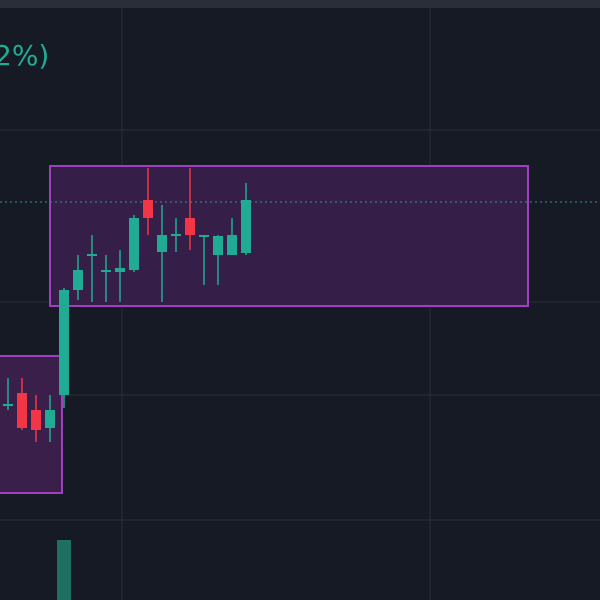 The width and height of the screenshot is (600, 600). I want to click on top-bar, so click(300, 4).